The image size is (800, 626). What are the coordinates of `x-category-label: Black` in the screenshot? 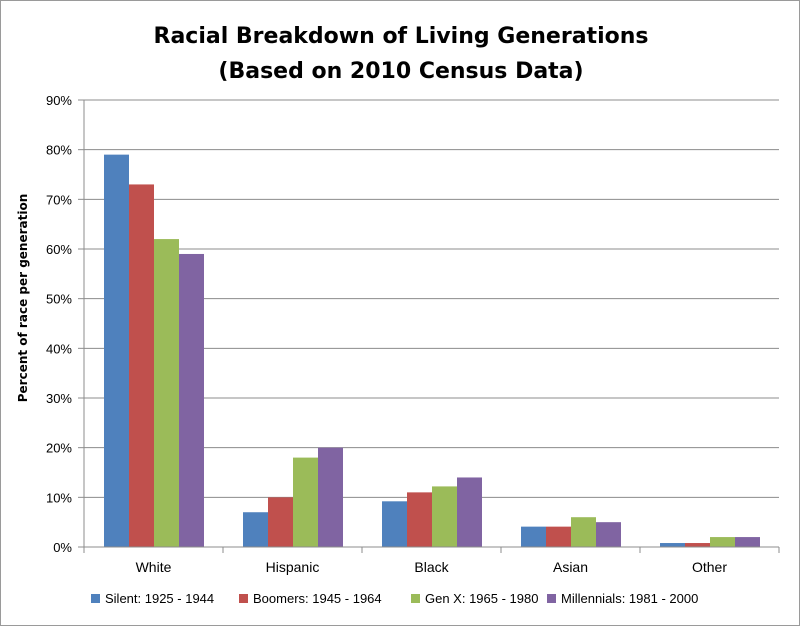 It's located at (431, 567).